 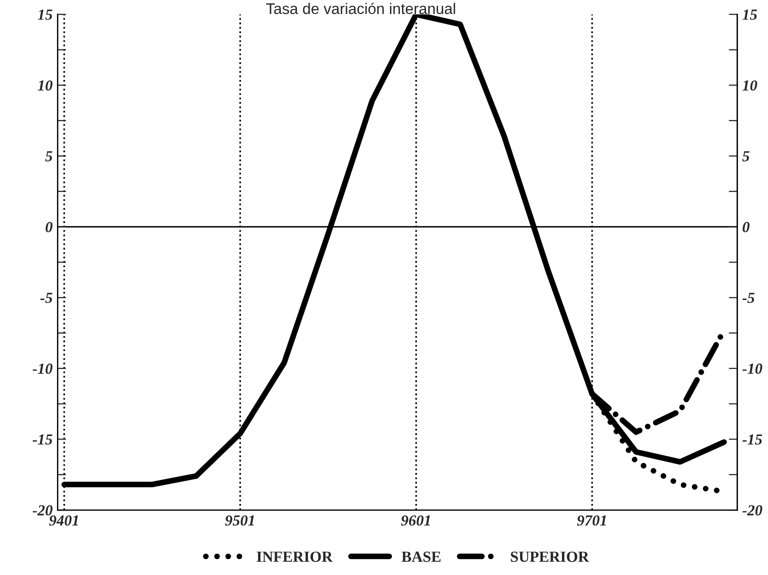 What do you see at coordinates (752, 369) in the screenshot?
I see `y2-tick-label: -10` at bounding box center [752, 369].